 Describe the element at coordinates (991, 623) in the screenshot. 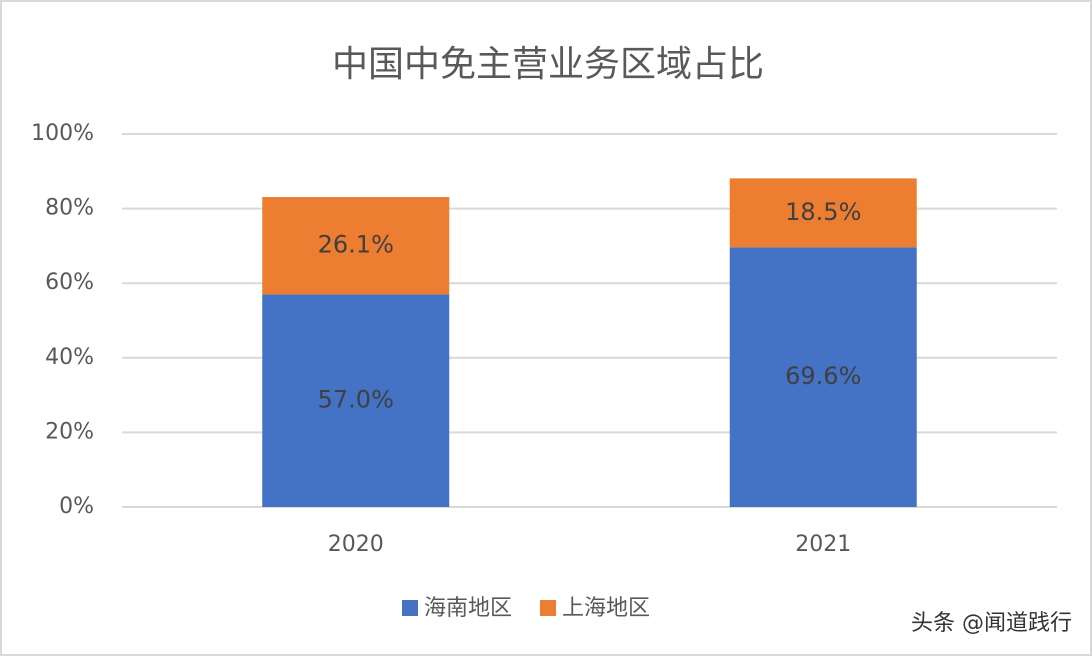

I see `watermark: 头条 @闻道践行` at that location.